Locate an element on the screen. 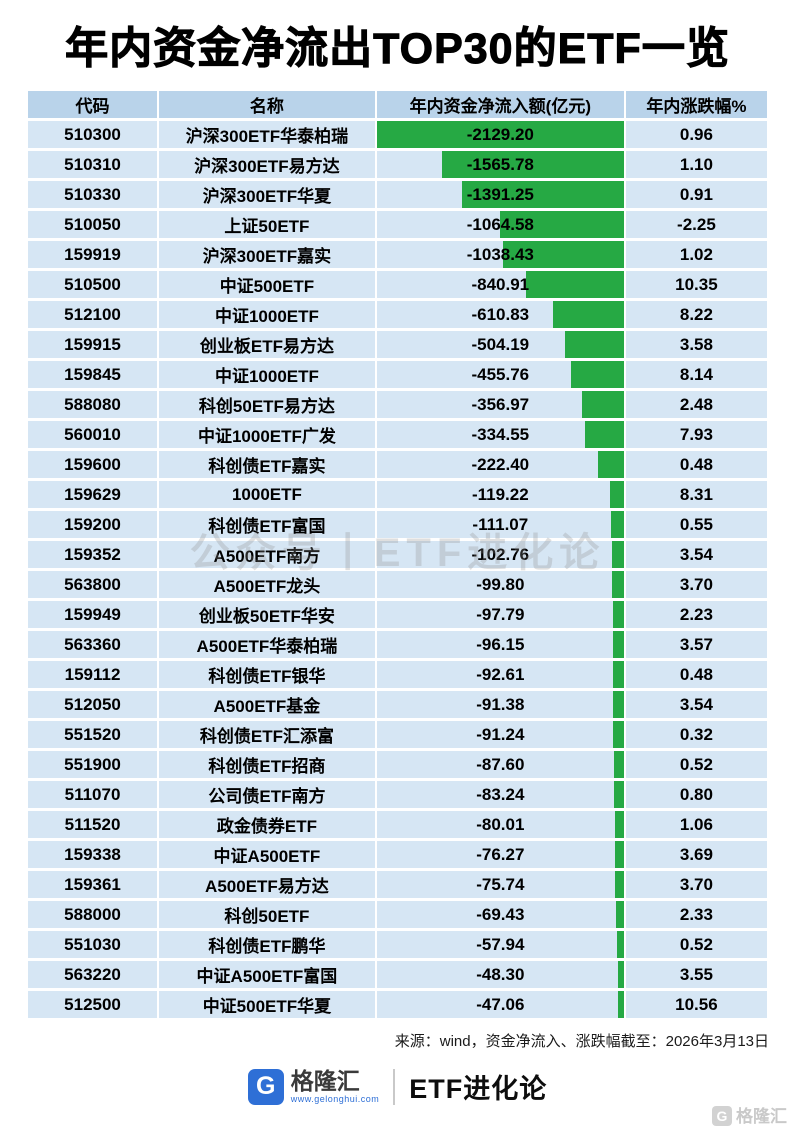  table-row: 511070 公司债ETF南方 -83.24 0.80 is located at coordinates (397, 794).